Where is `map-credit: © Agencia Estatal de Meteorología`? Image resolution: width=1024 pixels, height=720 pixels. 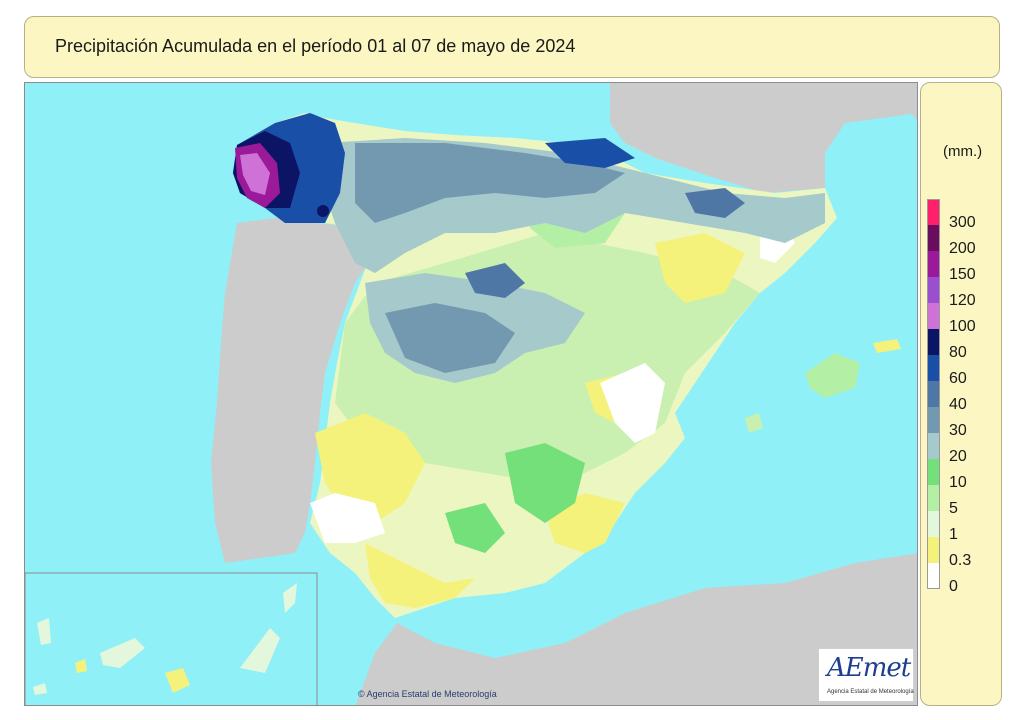 map-credit: © Agencia Estatal de Meteorología is located at coordinates (427, 694).